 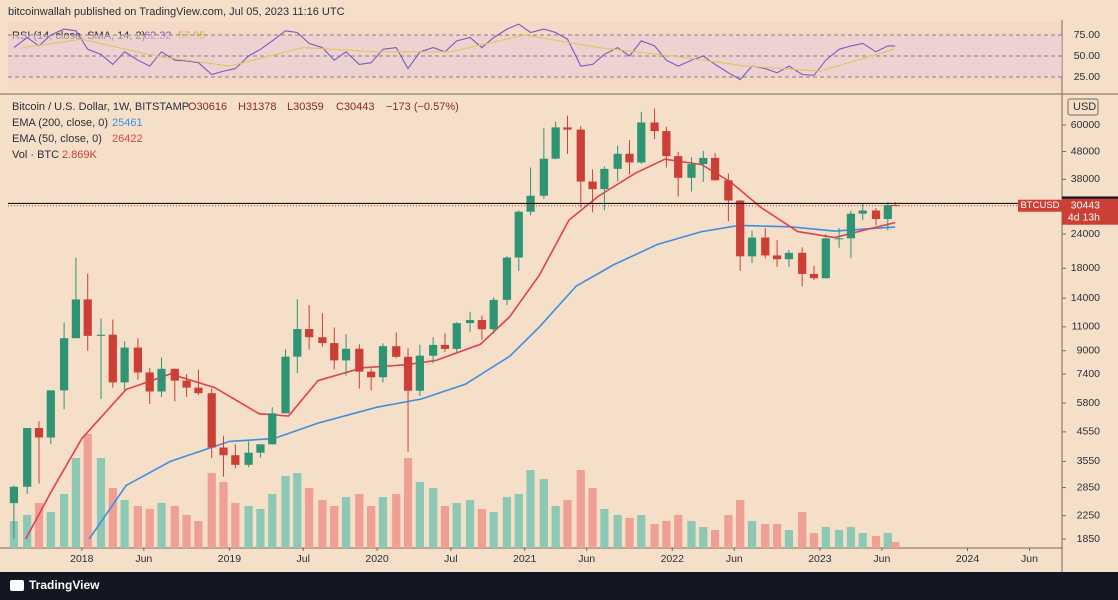 I want to click on y-tick-label: 4550, so click(x=1089, y=432).